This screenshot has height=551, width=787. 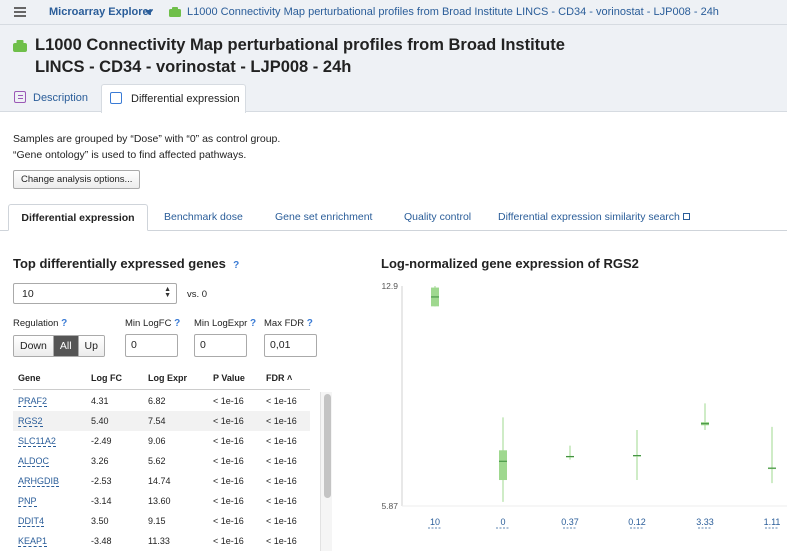 I want to click on table-row: KEAP1 -3.48 11.33 < 1e-16 < 1e-16, so click(x=161, y=541).